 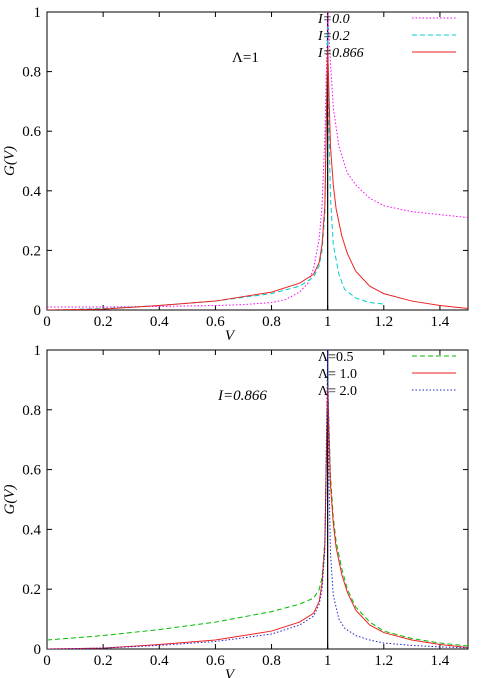 What do you see at coordinates (242, 396) in the screenshot?
I see `chart-annotation: I=0.866` at bounding box center [242, 396].